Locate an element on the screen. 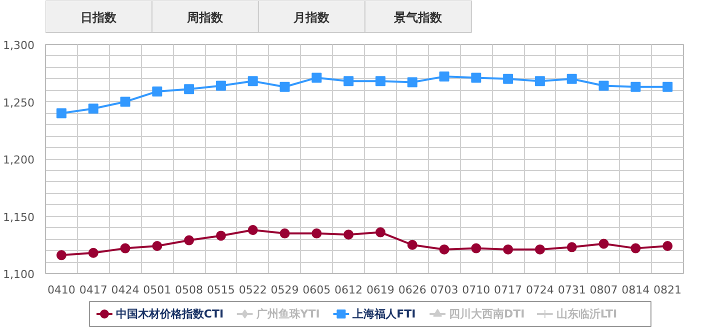 Image resolution: width=725 pixels, height=331 pixels. x-tick-label: 0717 is located at coordinates (508, 290).